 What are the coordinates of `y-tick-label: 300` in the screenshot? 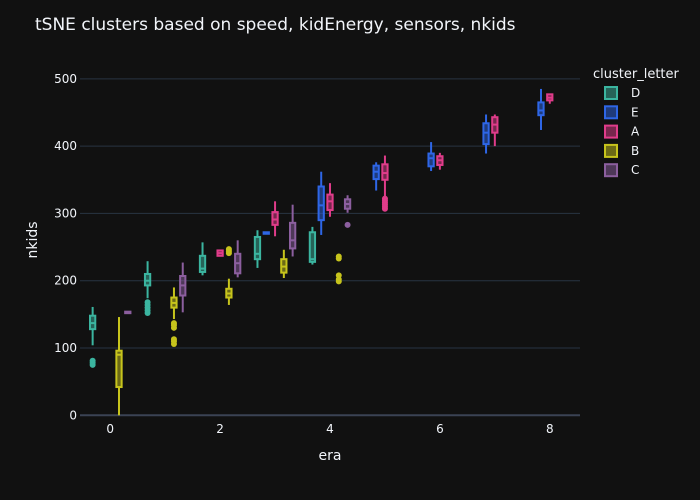 It's located at (65, 213).